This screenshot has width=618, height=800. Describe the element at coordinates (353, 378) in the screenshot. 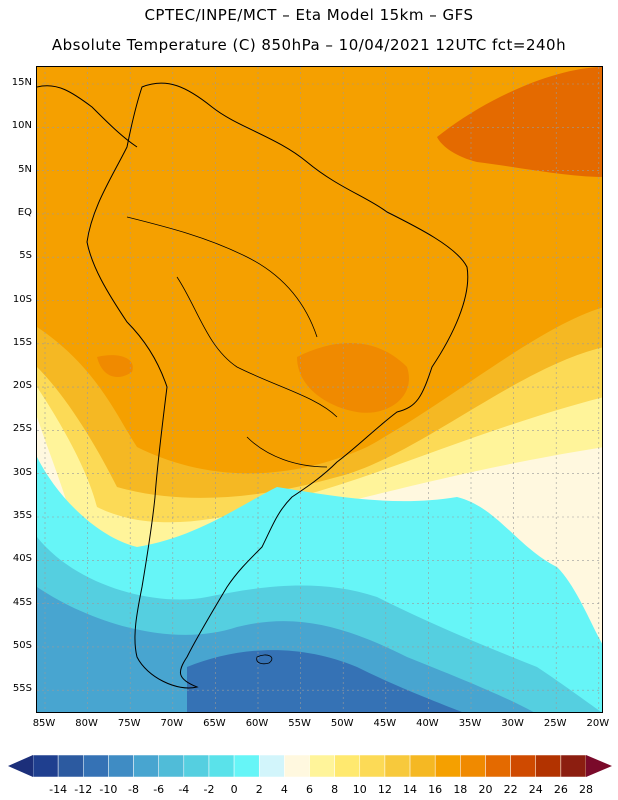

I see `hot-spot-brazil` at that location.